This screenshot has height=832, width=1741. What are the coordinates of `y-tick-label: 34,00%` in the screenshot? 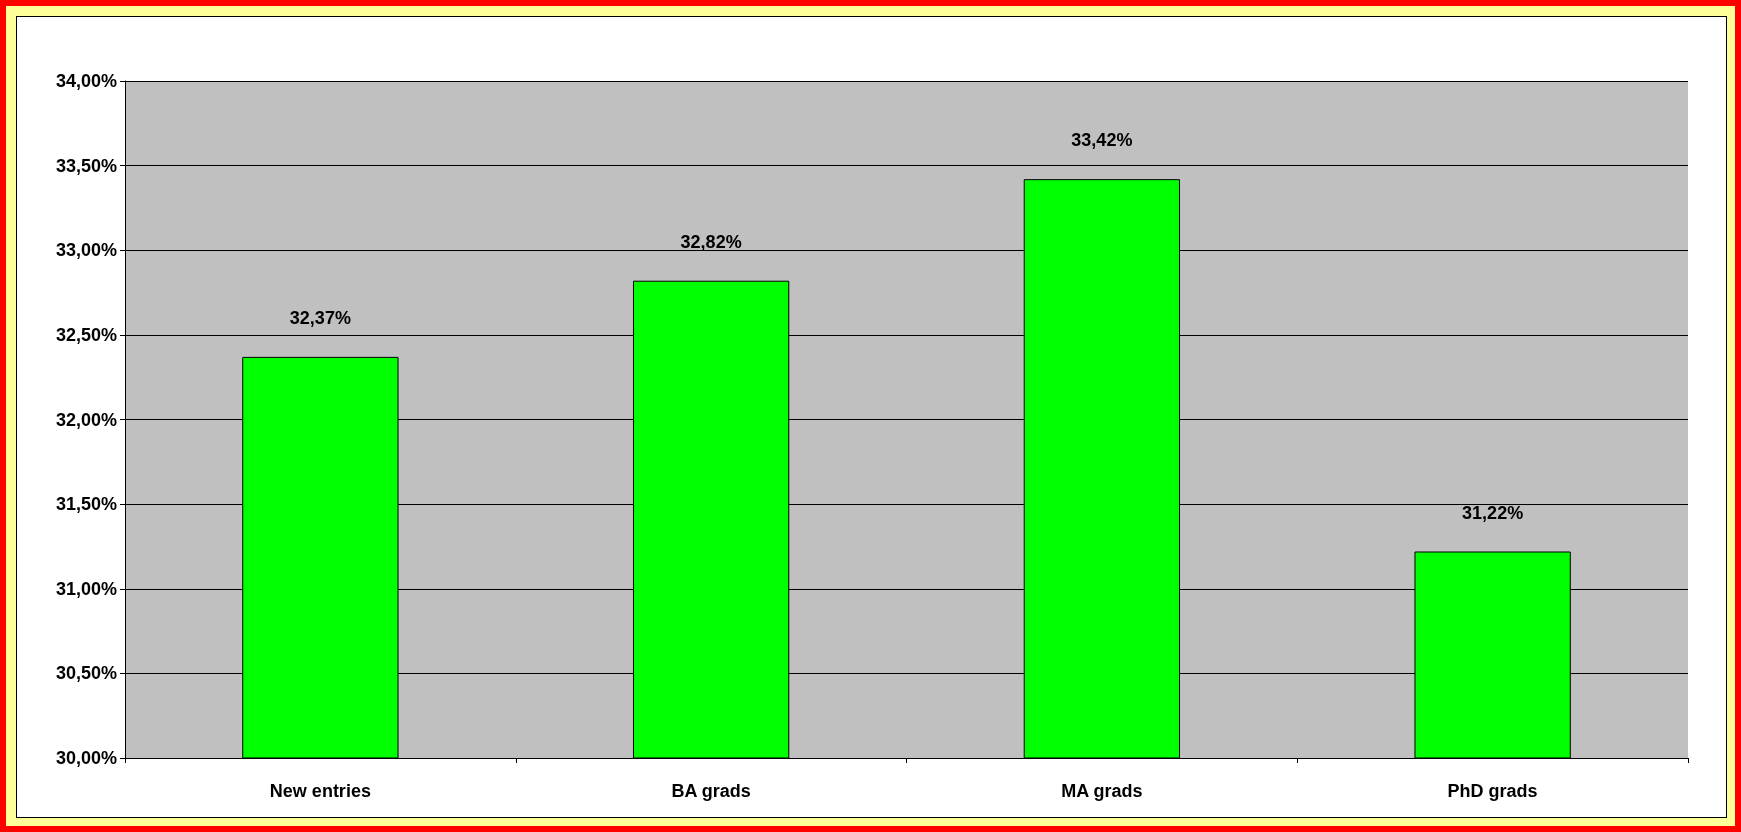 It's located at (86, 81).